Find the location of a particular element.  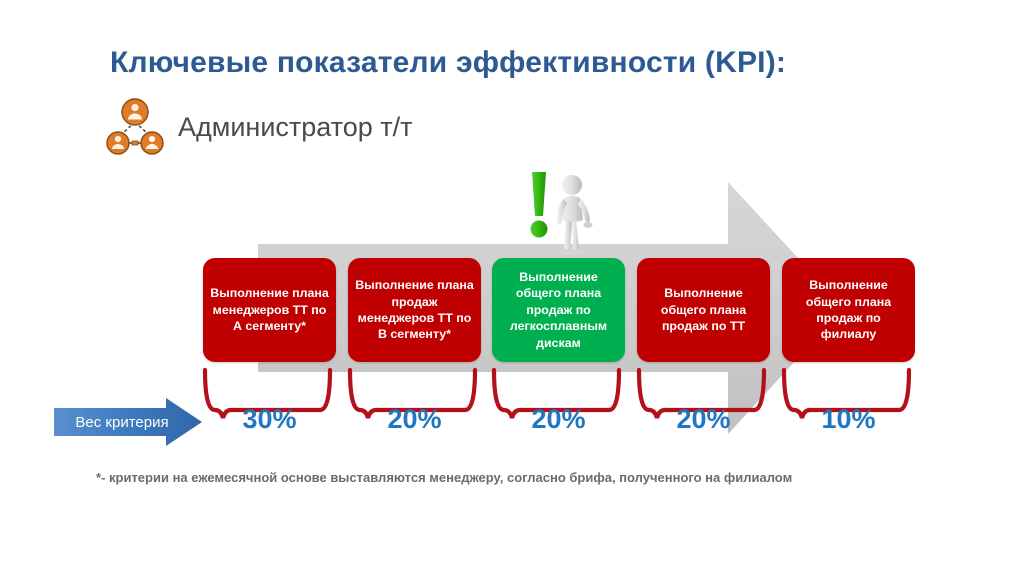

role-row: Администратор т/т is located at coordinates (258, 127).